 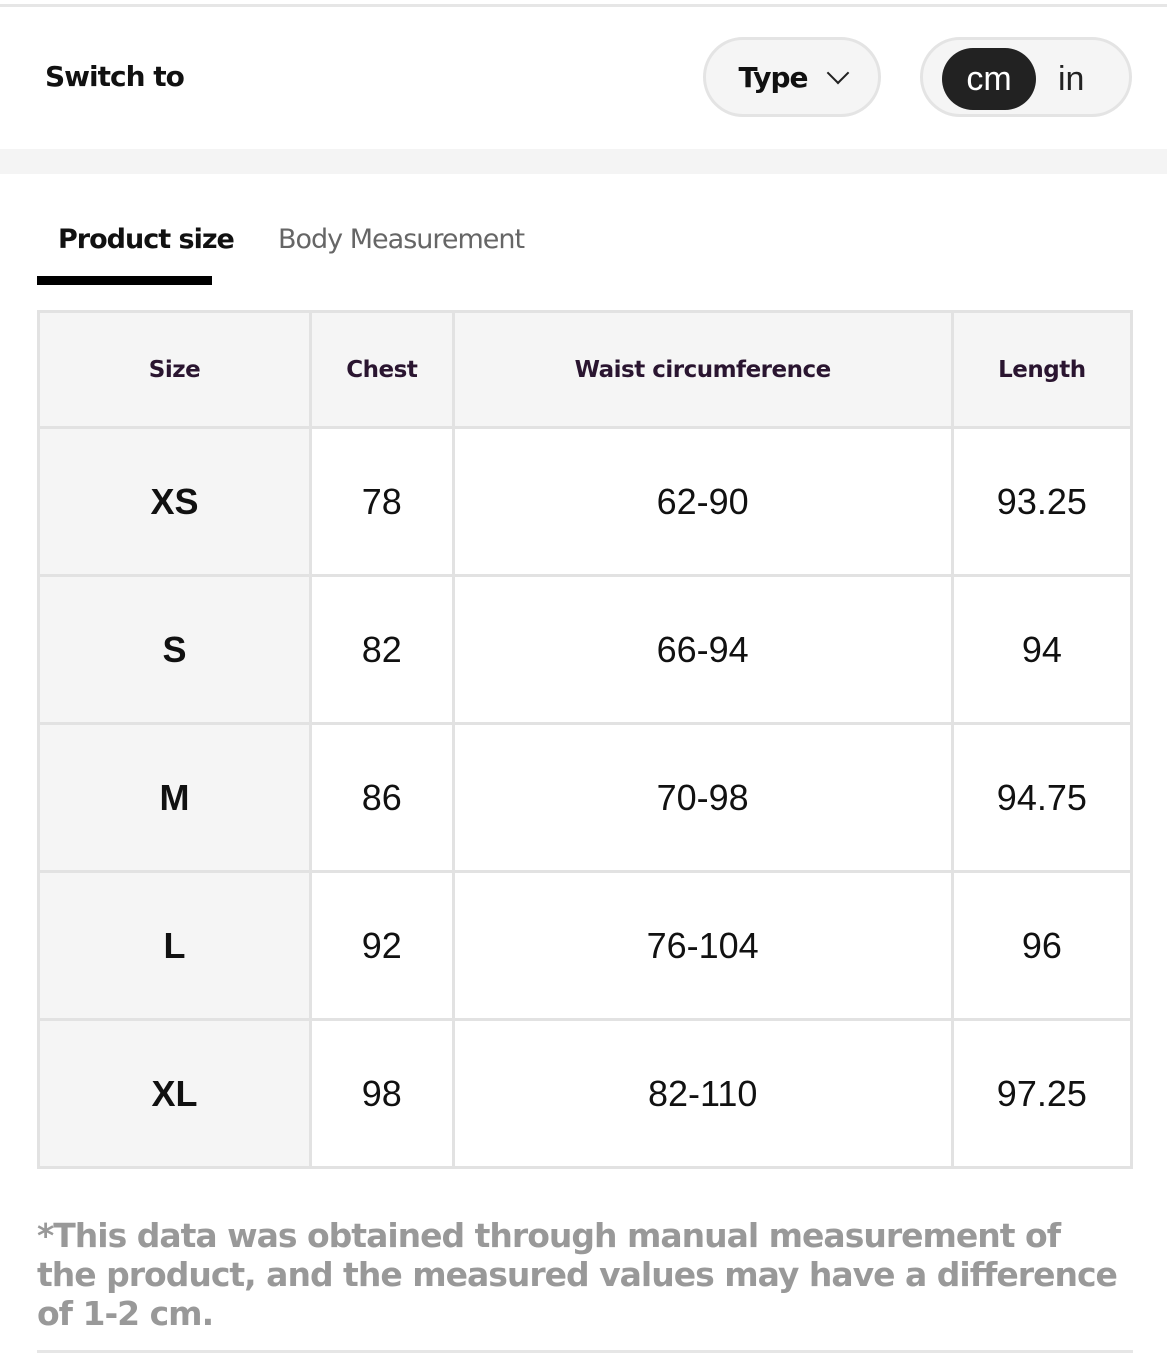 I want to click on size-cell: S, so click(x=174, y=649).